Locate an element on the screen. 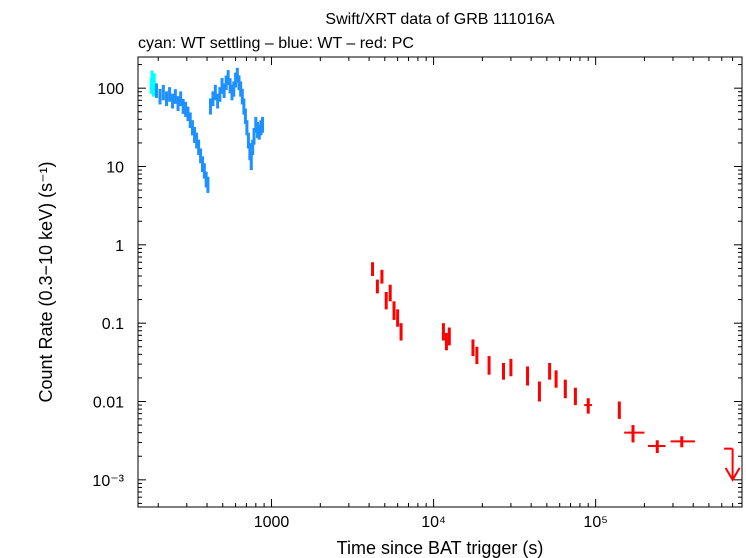 The width and height of the screenshot is (746, 558). y-tick-label: 10⁻³ is located at coordinates (108, 481).